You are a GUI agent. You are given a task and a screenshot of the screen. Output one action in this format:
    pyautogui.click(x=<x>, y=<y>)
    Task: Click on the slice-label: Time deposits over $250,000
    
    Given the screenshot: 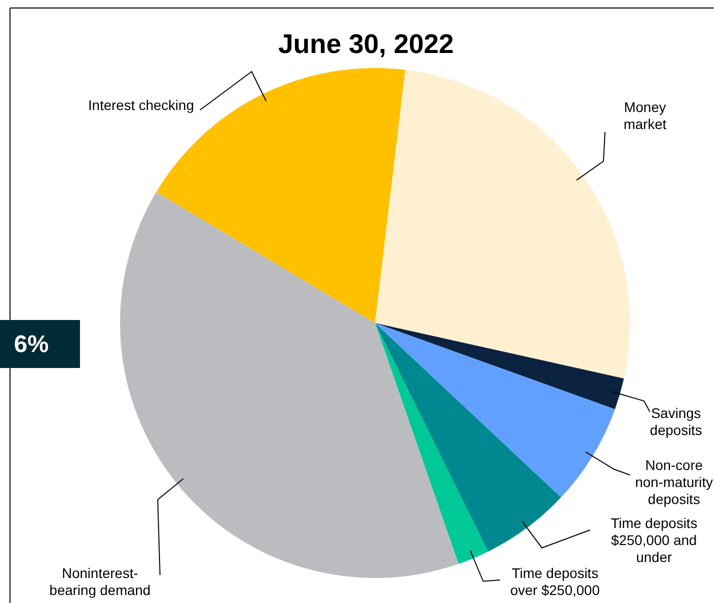 What is the action you would take?
    pyautogui.click(x=555, y=581)
    